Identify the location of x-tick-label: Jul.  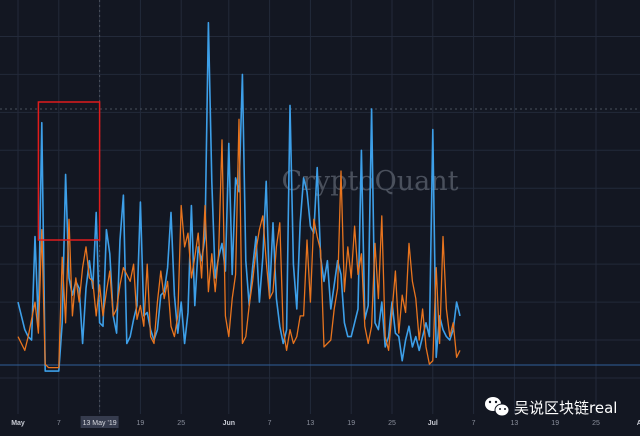
(433, 423).